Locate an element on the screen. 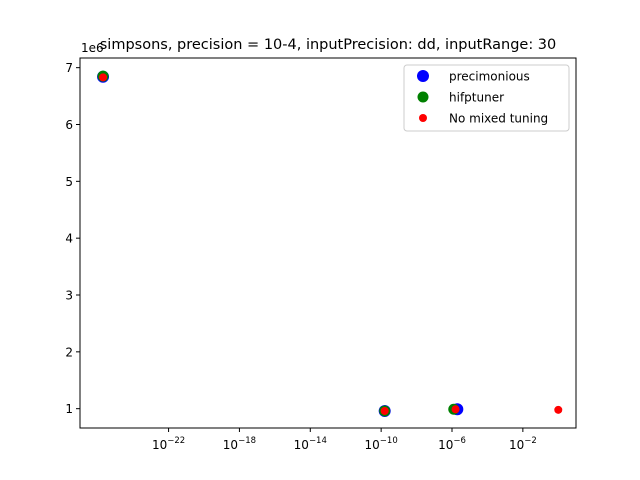  legend-label: precimonious is located at coordinates (489, 77).